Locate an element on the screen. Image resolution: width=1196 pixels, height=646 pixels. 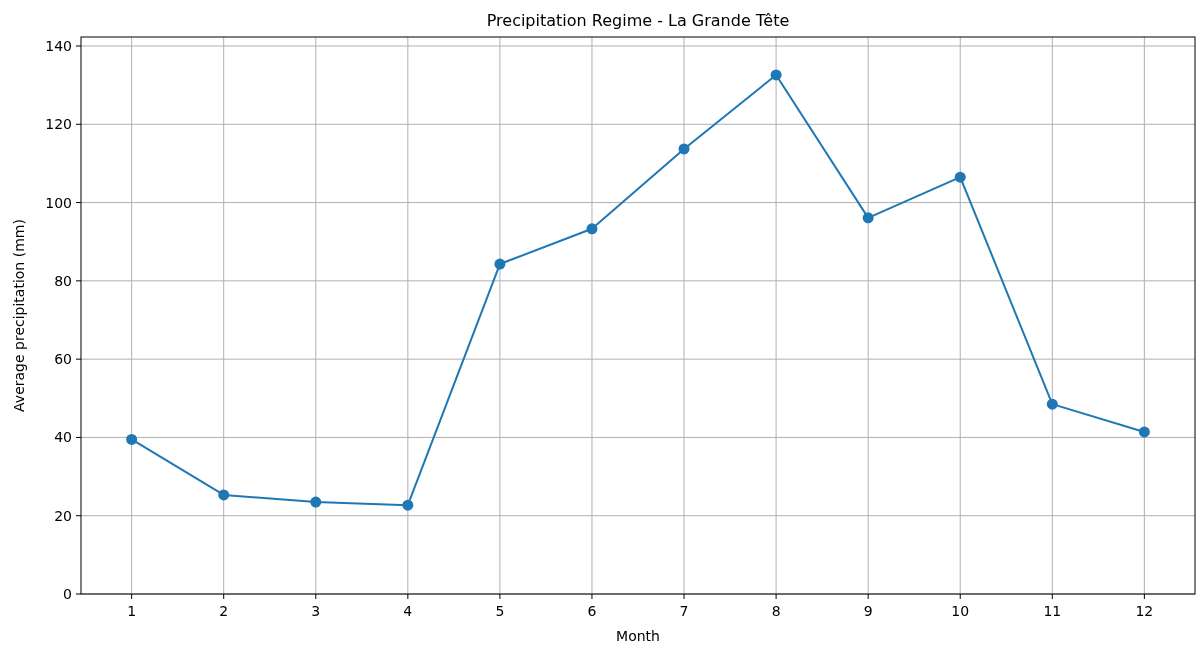
y-tick-label: 140 is located at coordinates (58, 46).